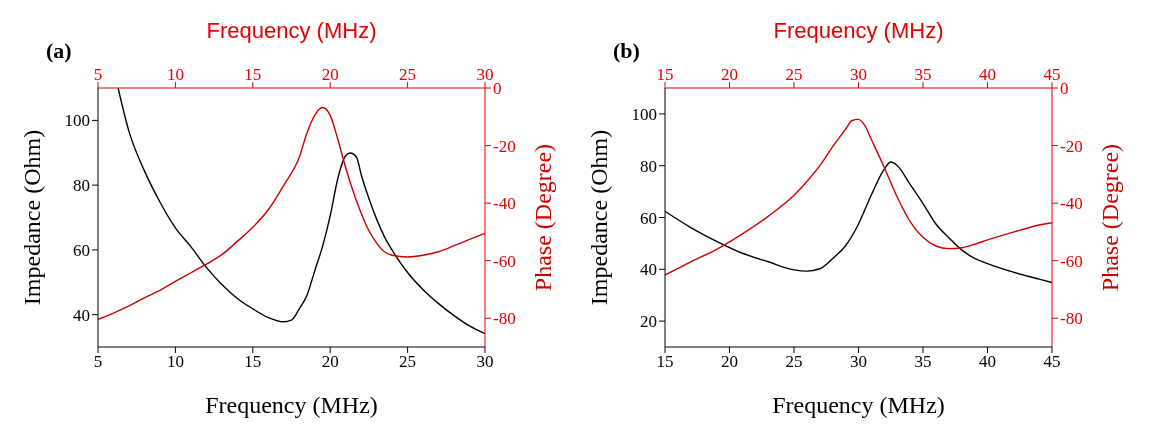  I want to click on line-series, so click(858, 197).